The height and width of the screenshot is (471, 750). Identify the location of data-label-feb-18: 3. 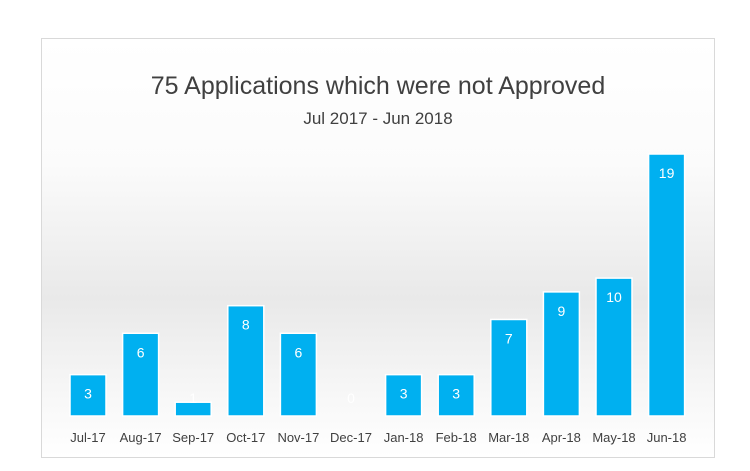
(456, 394).